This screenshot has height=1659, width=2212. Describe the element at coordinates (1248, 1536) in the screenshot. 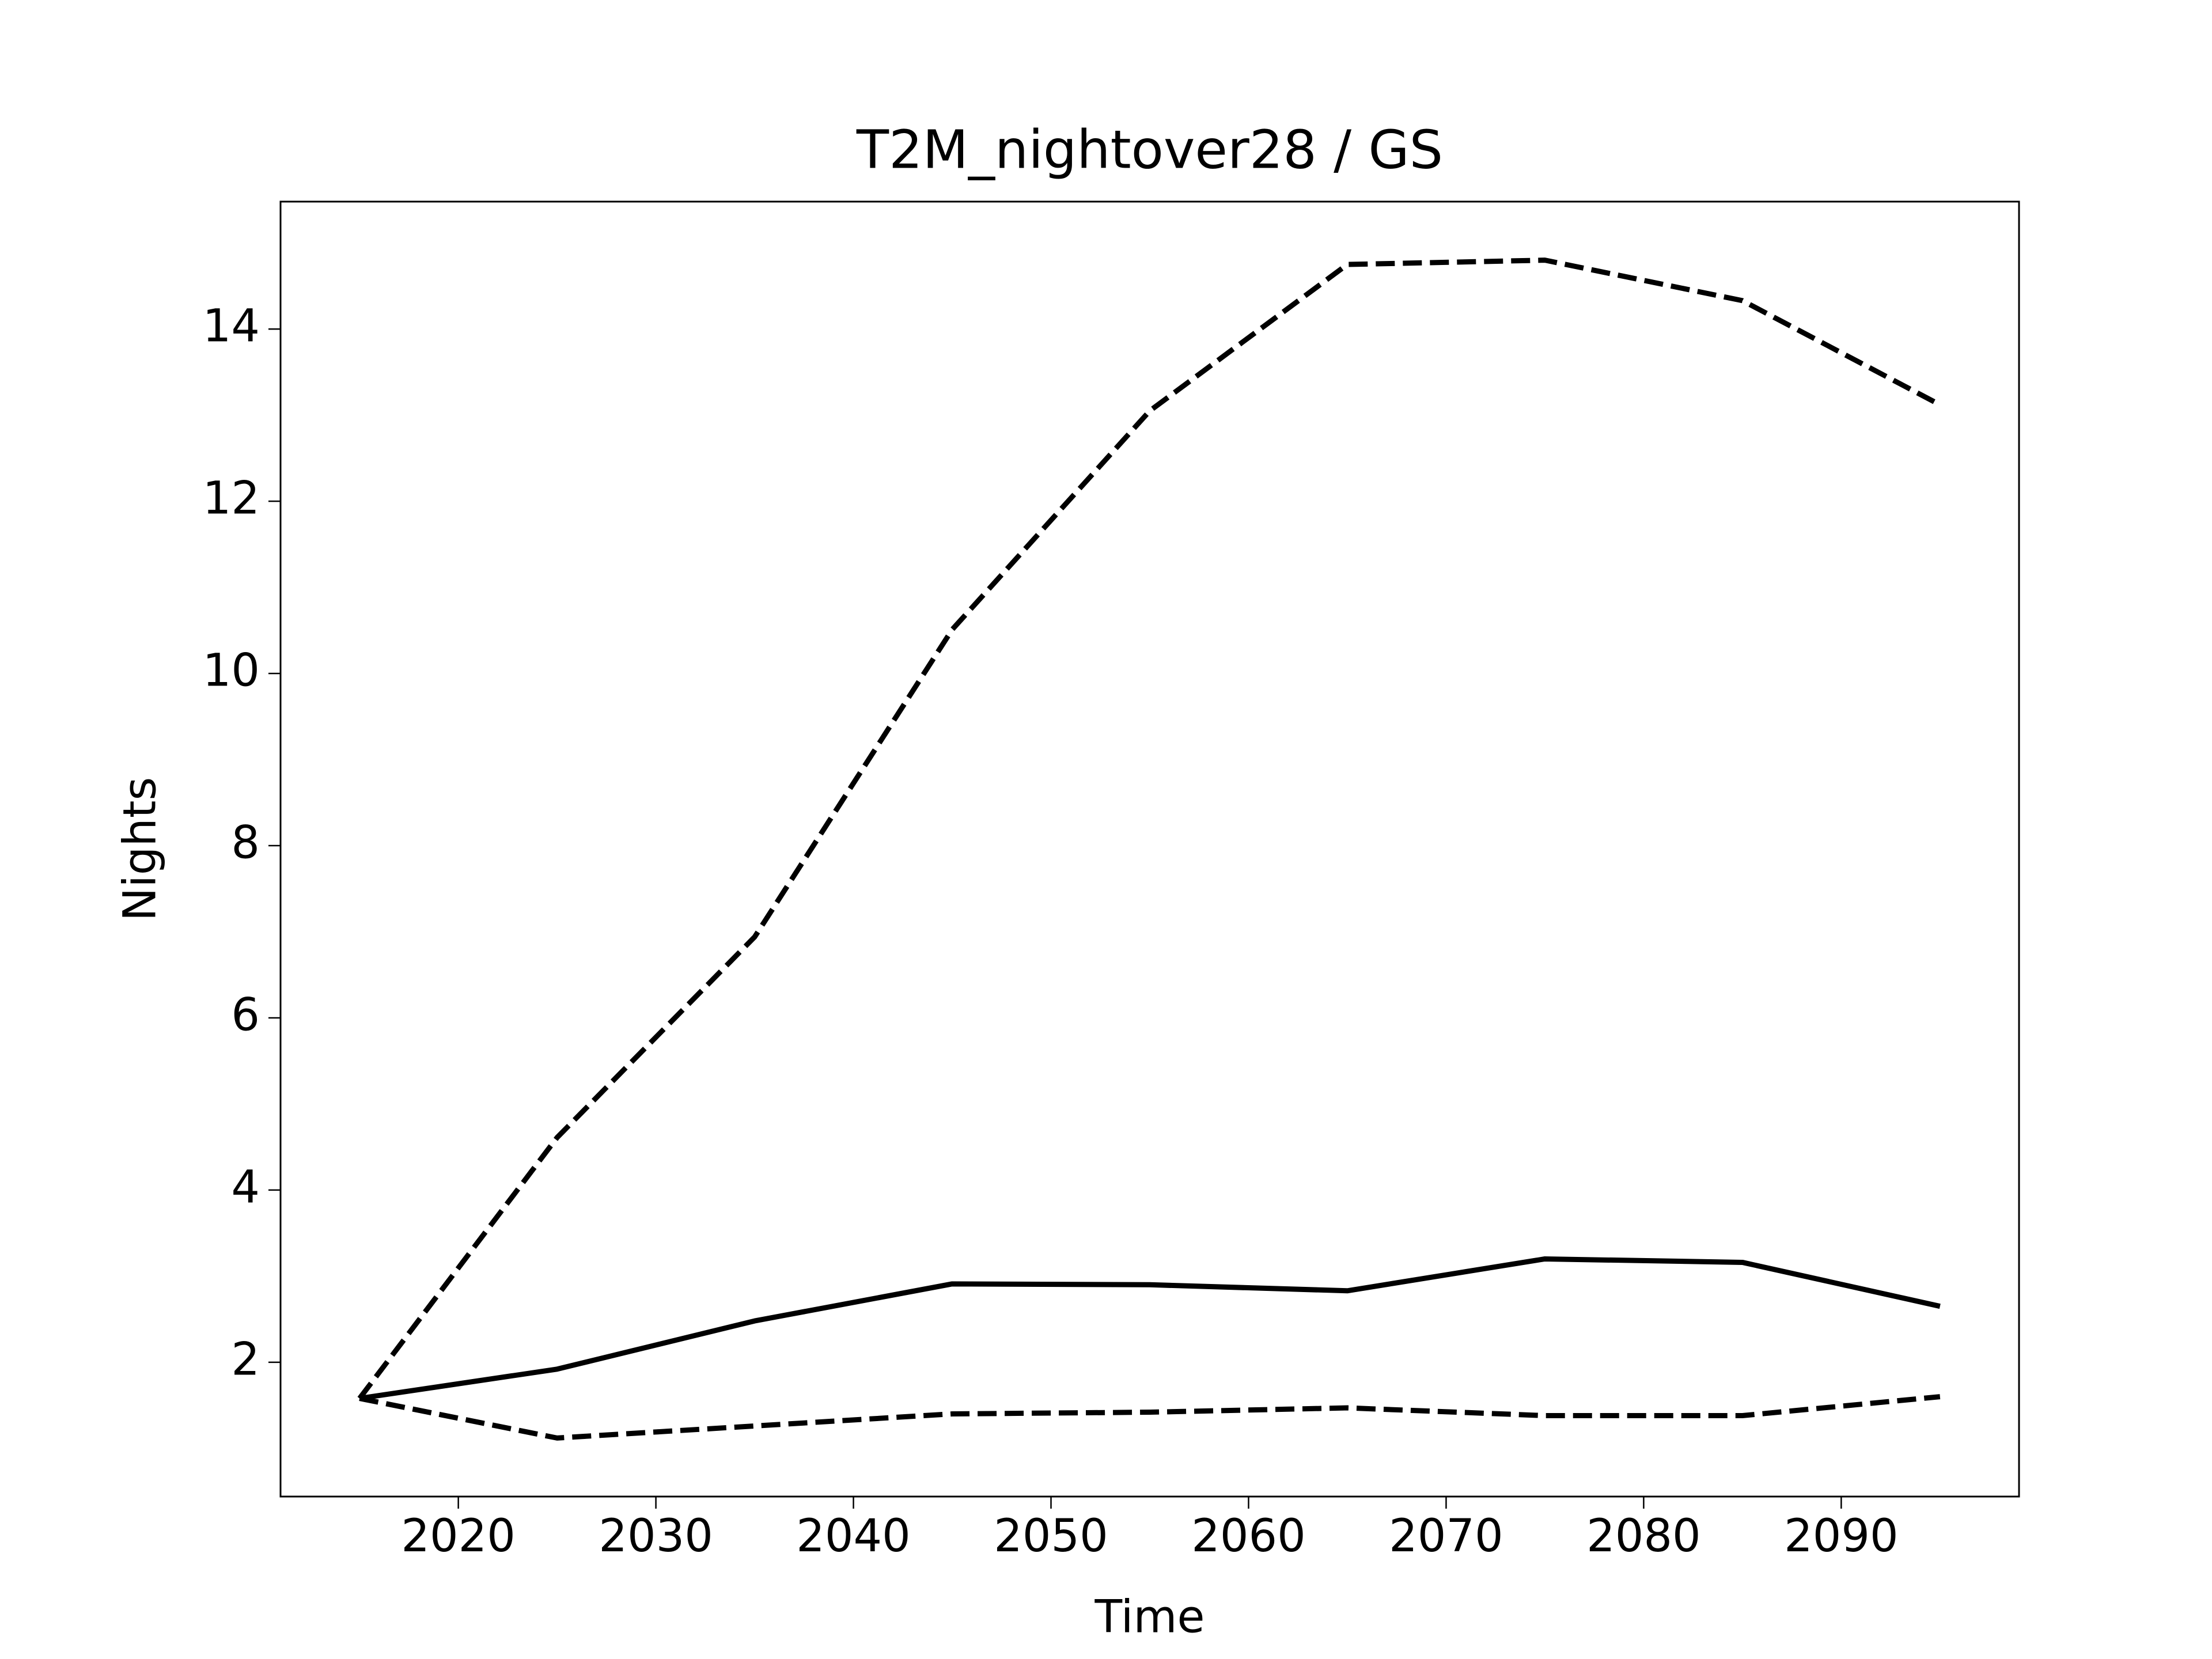

I see `x-tick-label: 2060` at that location.